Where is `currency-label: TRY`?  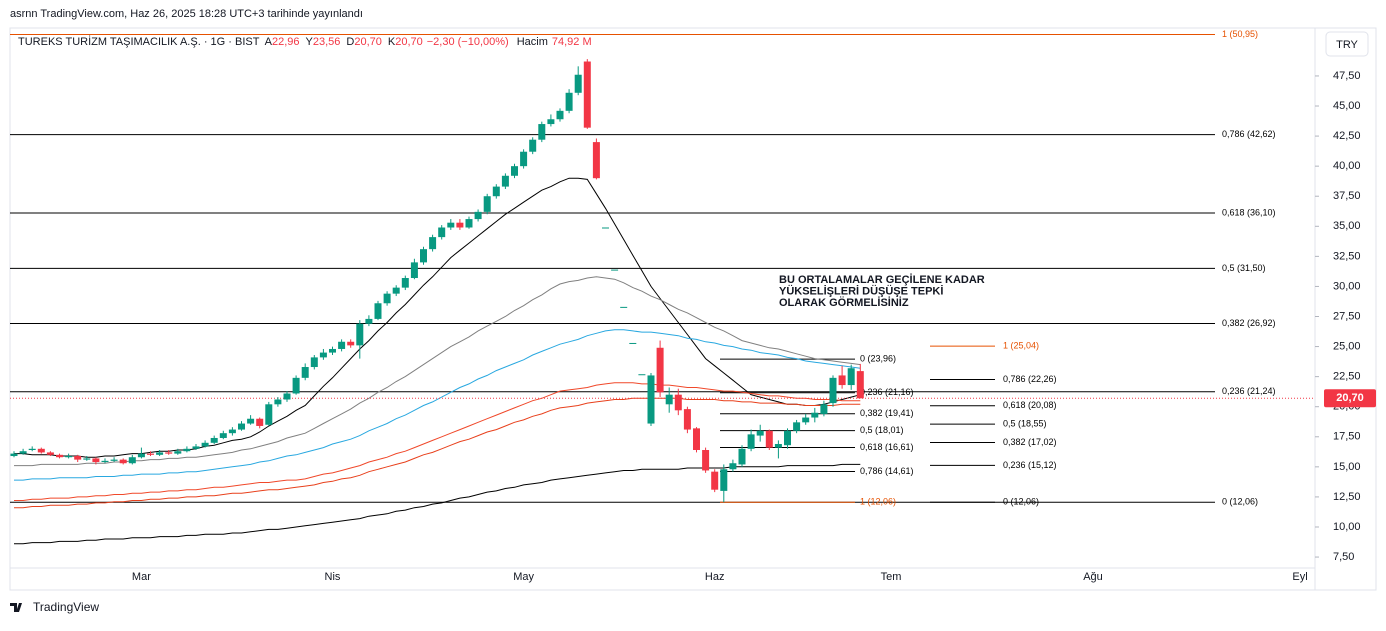
currency-label: TRY is located at coordinates (1347, 45).